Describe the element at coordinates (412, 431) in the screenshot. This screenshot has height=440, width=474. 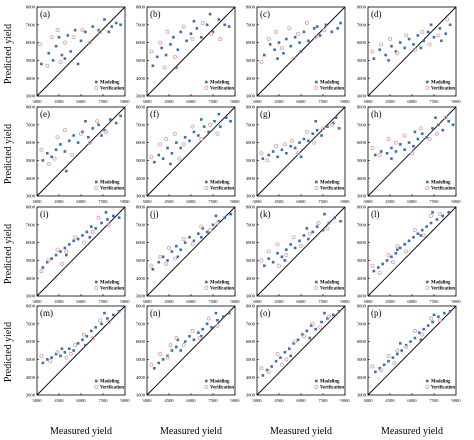
I see `x-axis-label-col-4: Measured yield` at that location.